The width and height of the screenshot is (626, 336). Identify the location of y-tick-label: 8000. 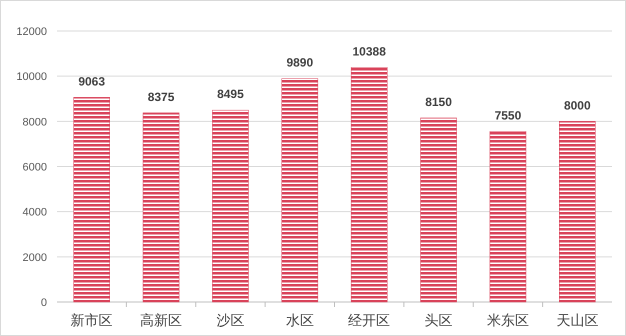
(34, 122).